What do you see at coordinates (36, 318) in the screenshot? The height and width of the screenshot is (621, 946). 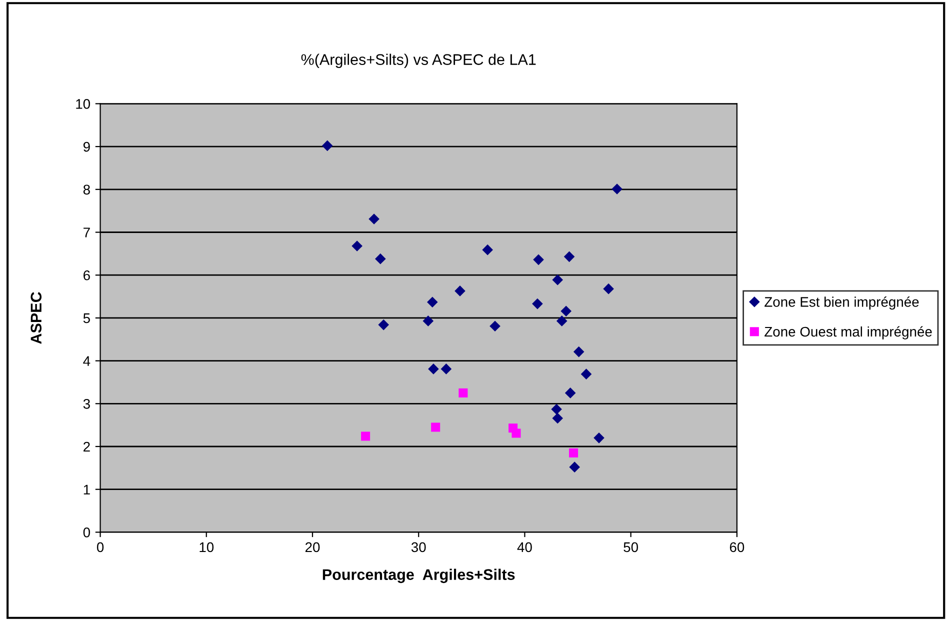 I see `y-axis-title: ASPEC` at bounding box center [36, 318].